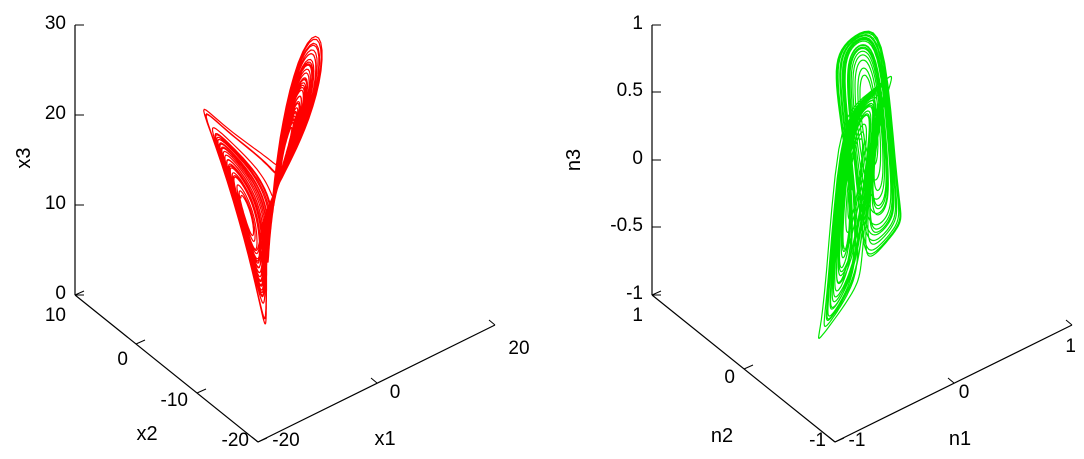  Describe the element at coordinates (395, 392) in the screenshot. I see `left-x-tick-label: 0` at that location.